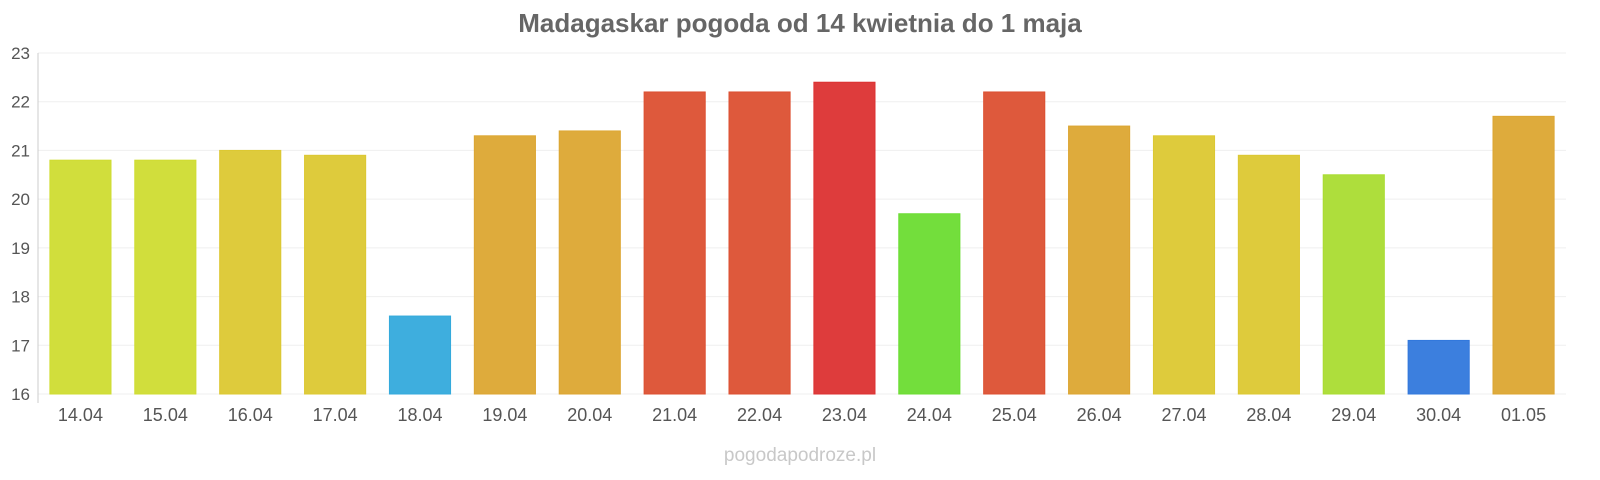 The image size is (1600, 480). Describe the element at coordinates (80, 415) in the screenshot. I see `x-tick-label: 14.04` at that location.